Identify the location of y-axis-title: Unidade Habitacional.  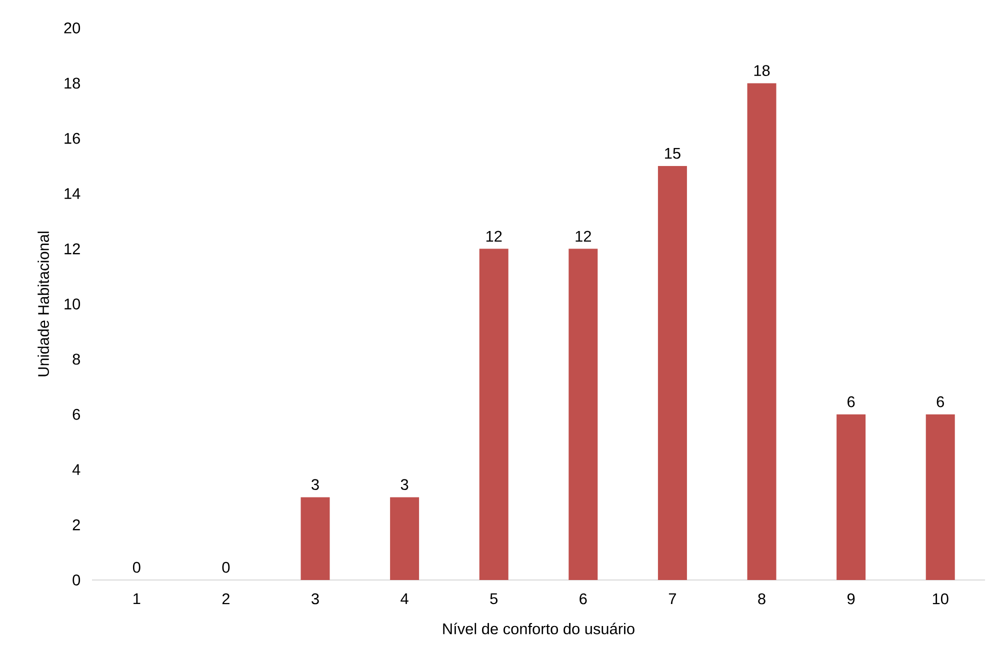
(43, 304).